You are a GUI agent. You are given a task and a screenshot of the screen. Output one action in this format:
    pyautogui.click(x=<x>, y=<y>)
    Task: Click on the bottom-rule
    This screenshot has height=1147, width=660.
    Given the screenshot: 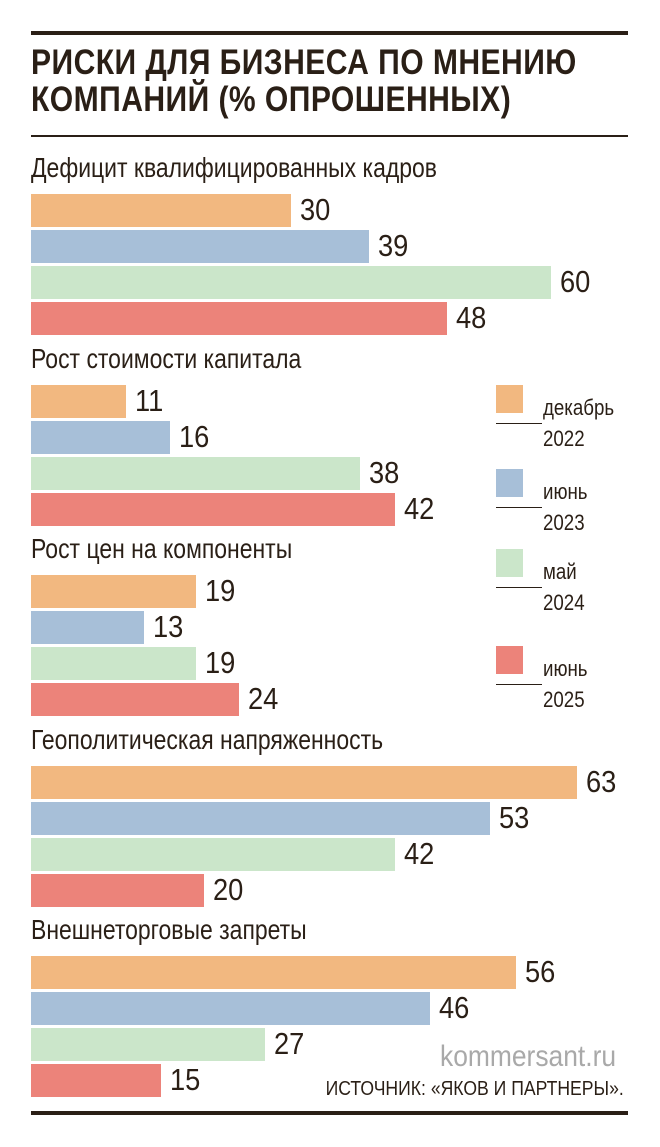 What is the action you would take?
    pyautogui.click(x=329, y=1113)
    